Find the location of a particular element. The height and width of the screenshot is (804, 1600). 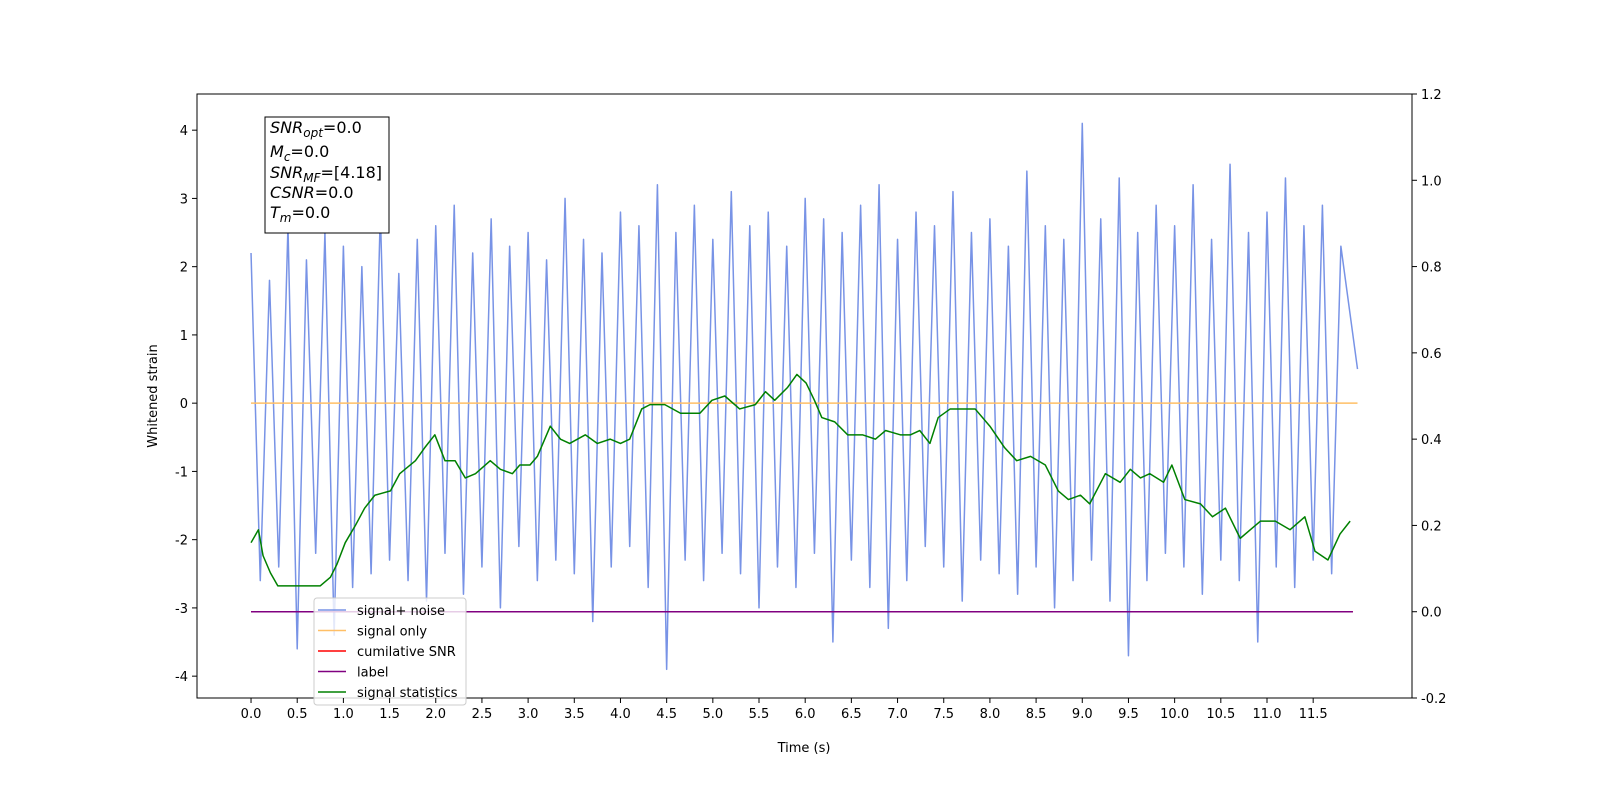

annotation-symbol: M is located at coordinates (277, 151).